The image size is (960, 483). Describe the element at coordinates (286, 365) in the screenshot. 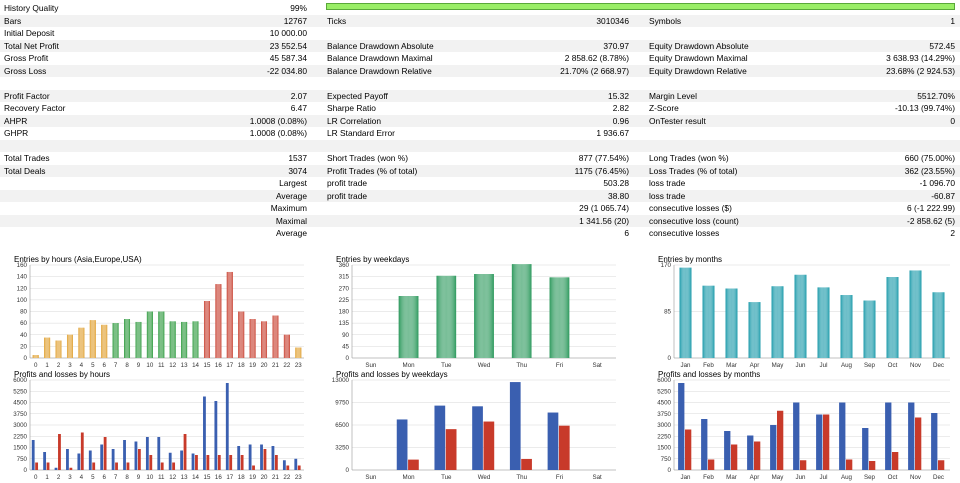

I see `x-tick-label: 22` at that location.